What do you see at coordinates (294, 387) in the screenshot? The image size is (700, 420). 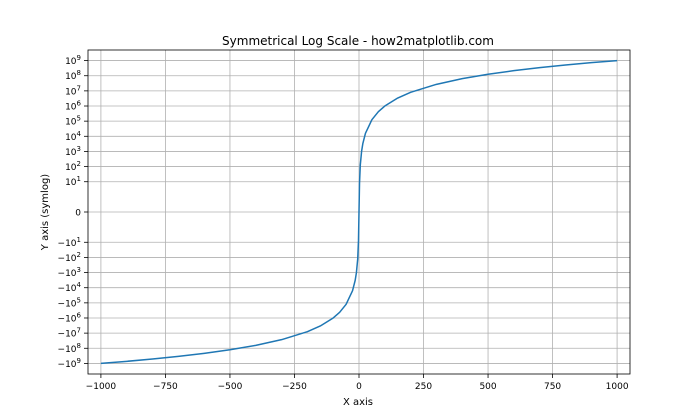 I see `x-tick-label: −250` at bounding box center [294, 387].